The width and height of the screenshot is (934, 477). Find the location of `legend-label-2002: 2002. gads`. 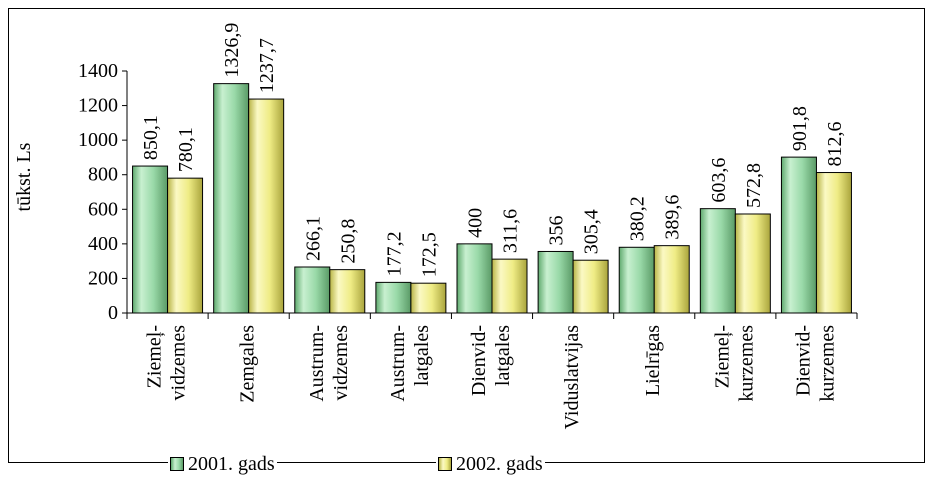

legend-label-2002: 2002. gads is located at coordinates (499, 463).